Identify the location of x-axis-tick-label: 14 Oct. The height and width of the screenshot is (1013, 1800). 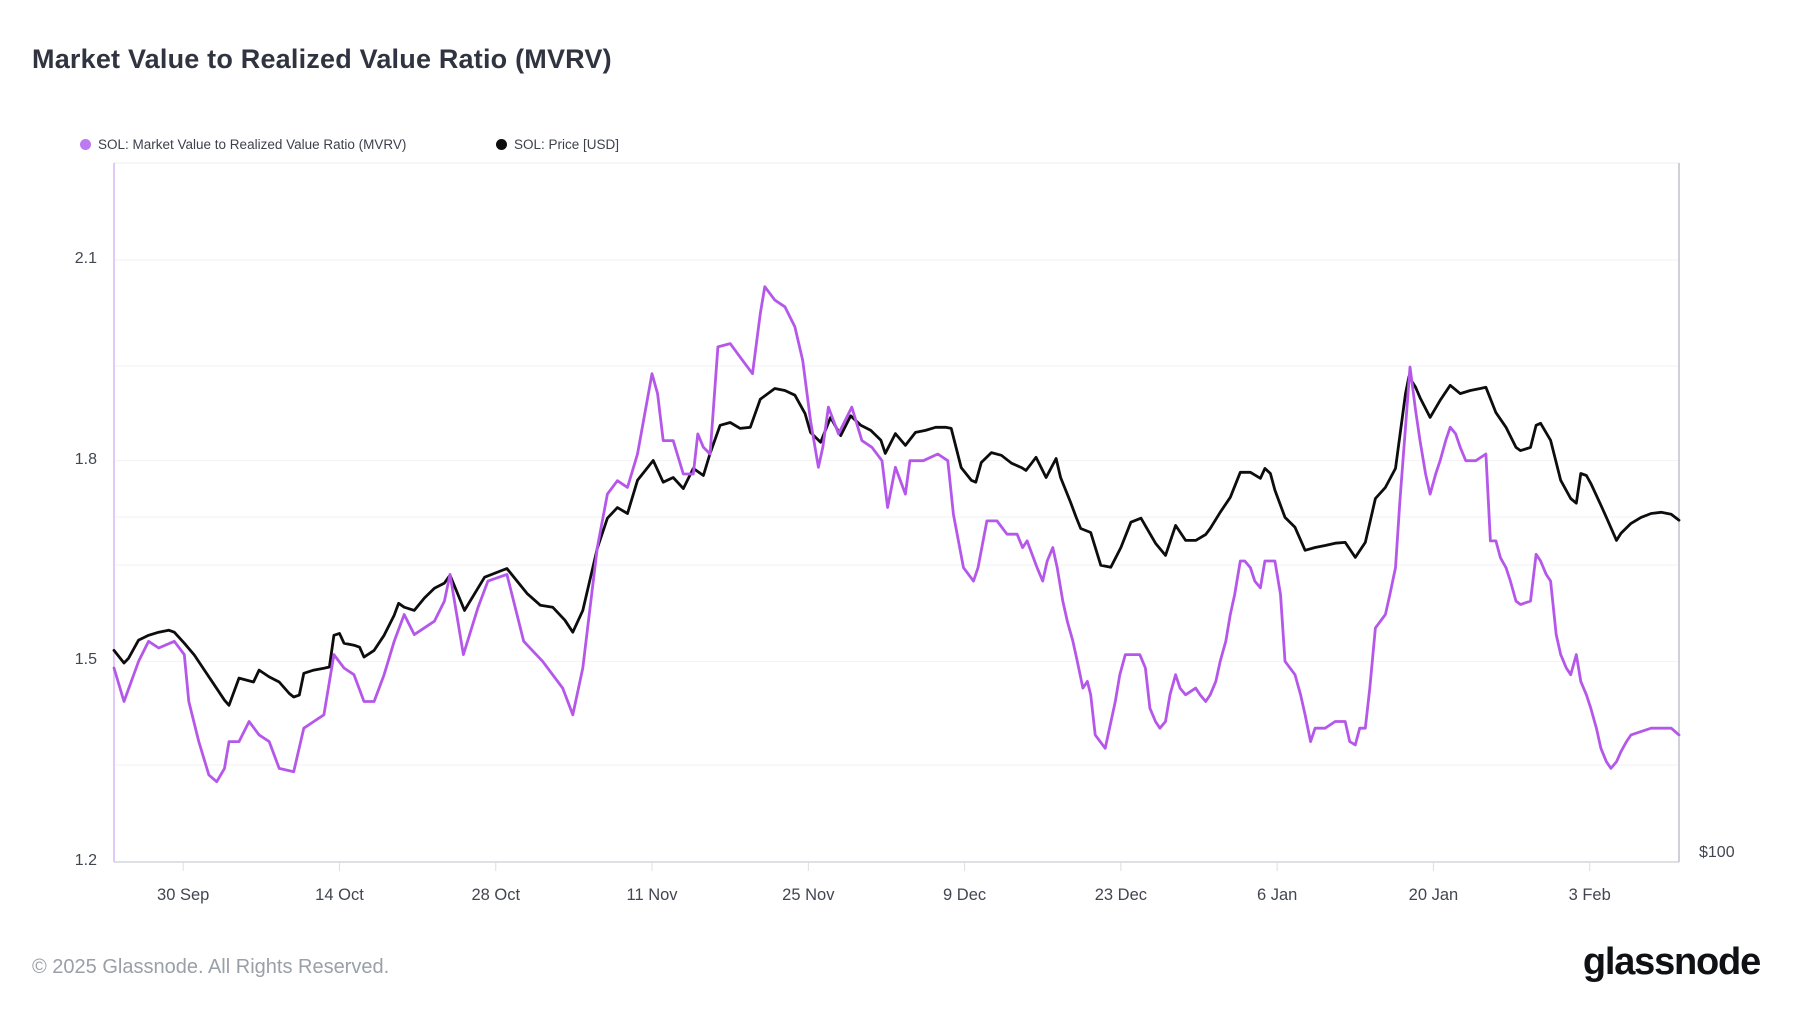
(339, 895).